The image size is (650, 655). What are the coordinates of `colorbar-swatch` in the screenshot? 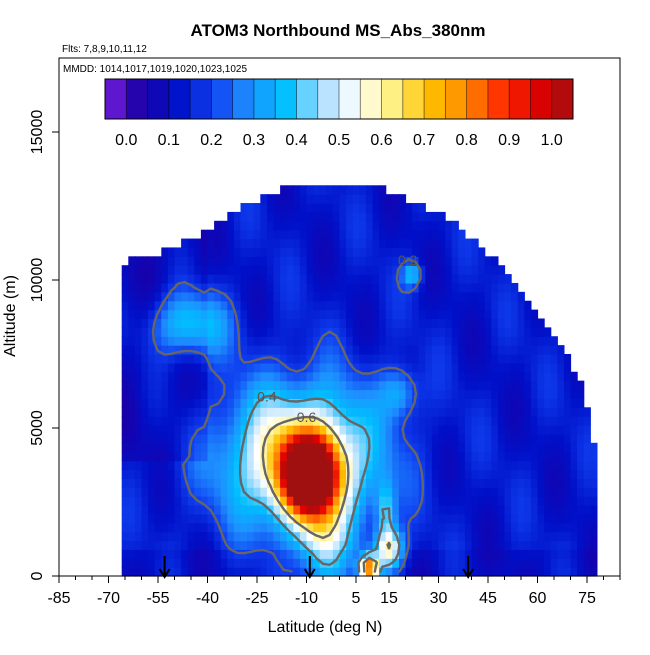 It's located at (456, 99).